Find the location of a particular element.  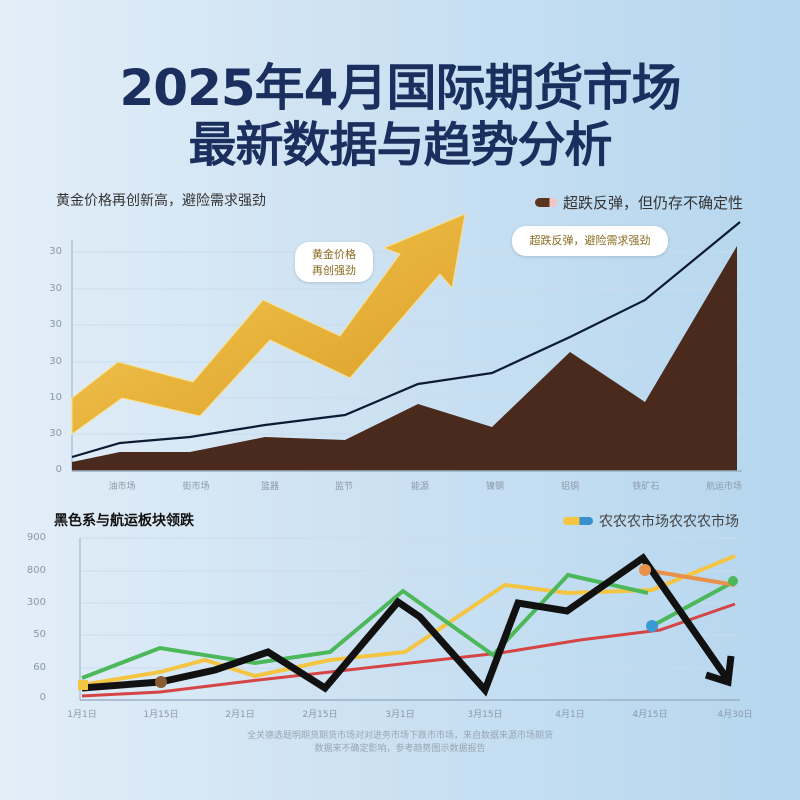

gold-callout-line1: 黄金价格 is located at coordinates (334, 254).